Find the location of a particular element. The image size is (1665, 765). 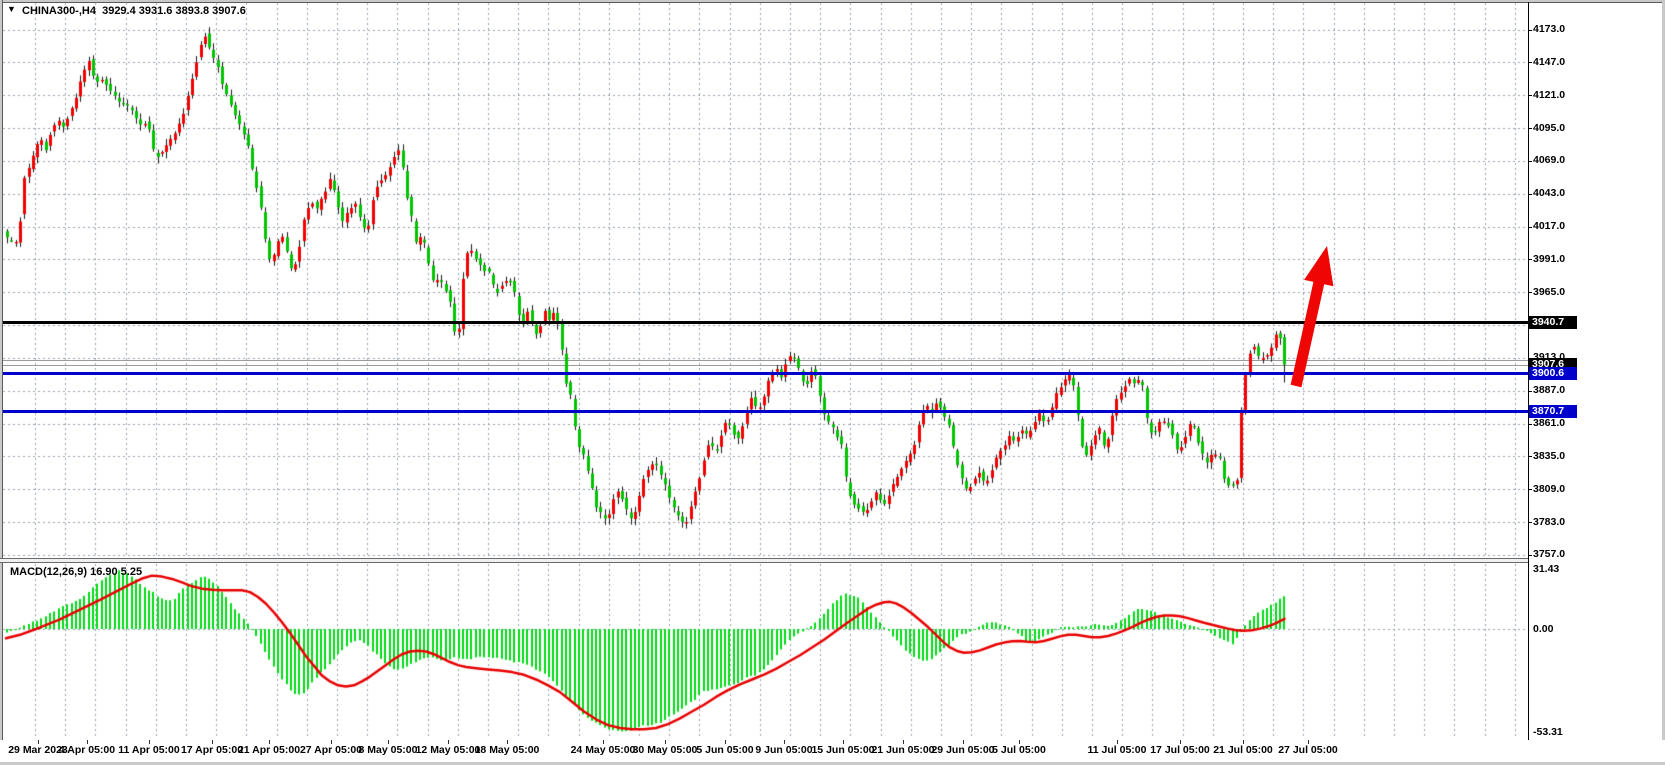

price-tick-label: 3783.0 is located at coordinates (1549, 522).